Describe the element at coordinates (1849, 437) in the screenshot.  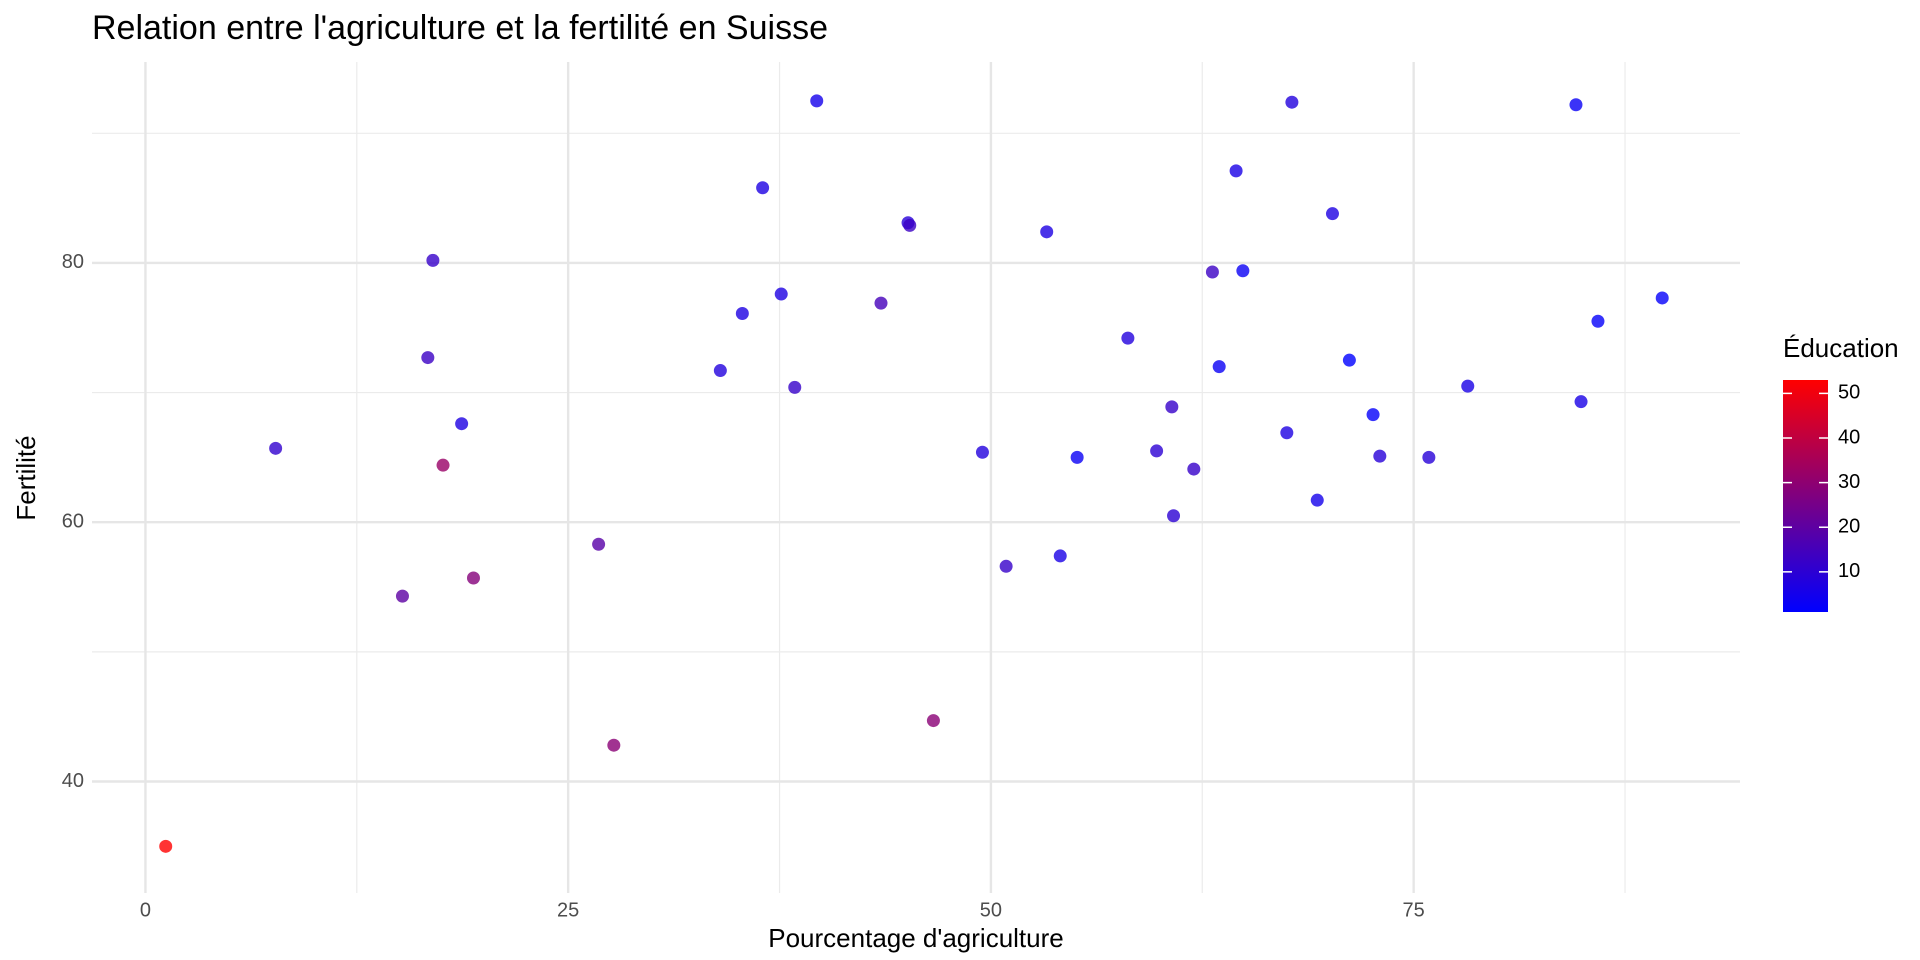
I see `legend-label: 40` at that location.